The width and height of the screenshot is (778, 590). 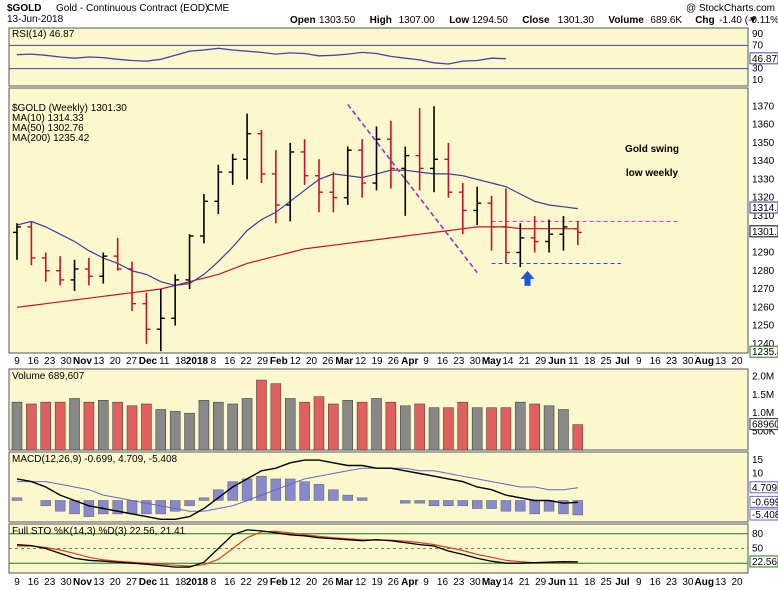 I want to click on sto-last-label: 22.56, so click(x=764, y=562).